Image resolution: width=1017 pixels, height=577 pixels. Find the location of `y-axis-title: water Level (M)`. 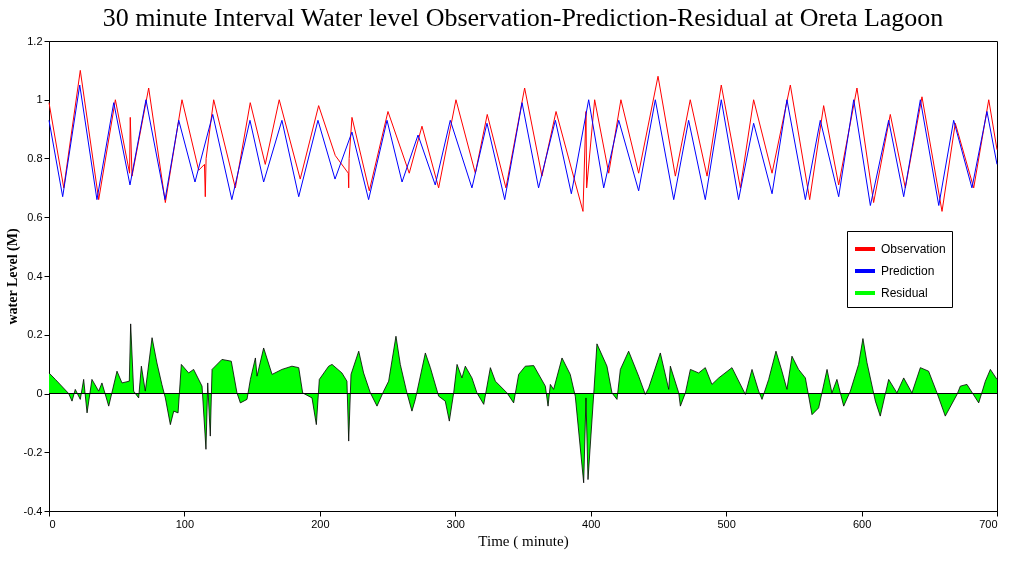

y-axis-title: water Level (M) is located at coordinates (12, 276).